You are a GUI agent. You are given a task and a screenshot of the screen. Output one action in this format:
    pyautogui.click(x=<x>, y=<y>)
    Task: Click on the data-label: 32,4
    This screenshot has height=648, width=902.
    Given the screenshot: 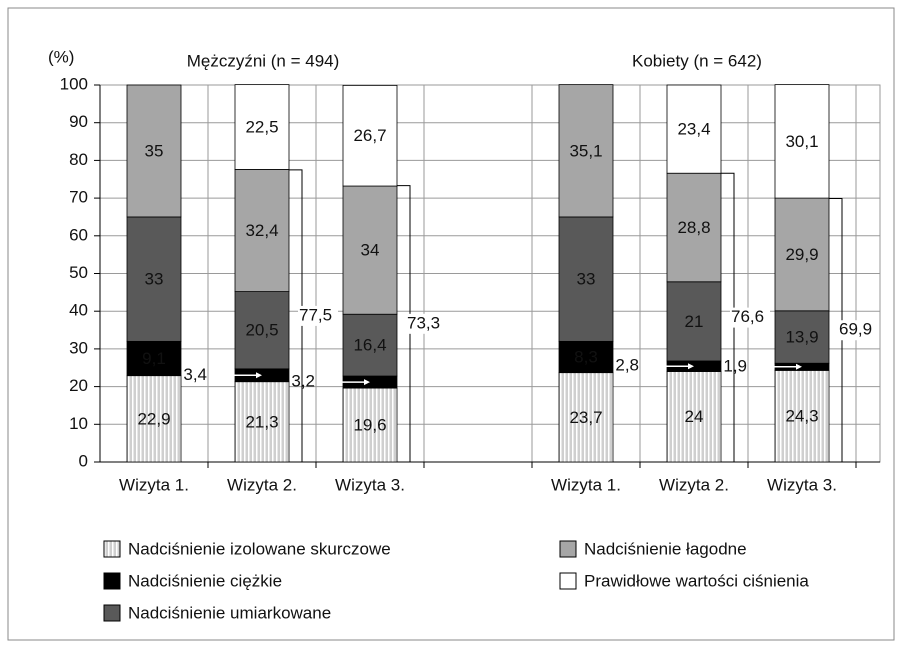 What is the action you would take?
    pyautogui.click(x=261, y=230)
    